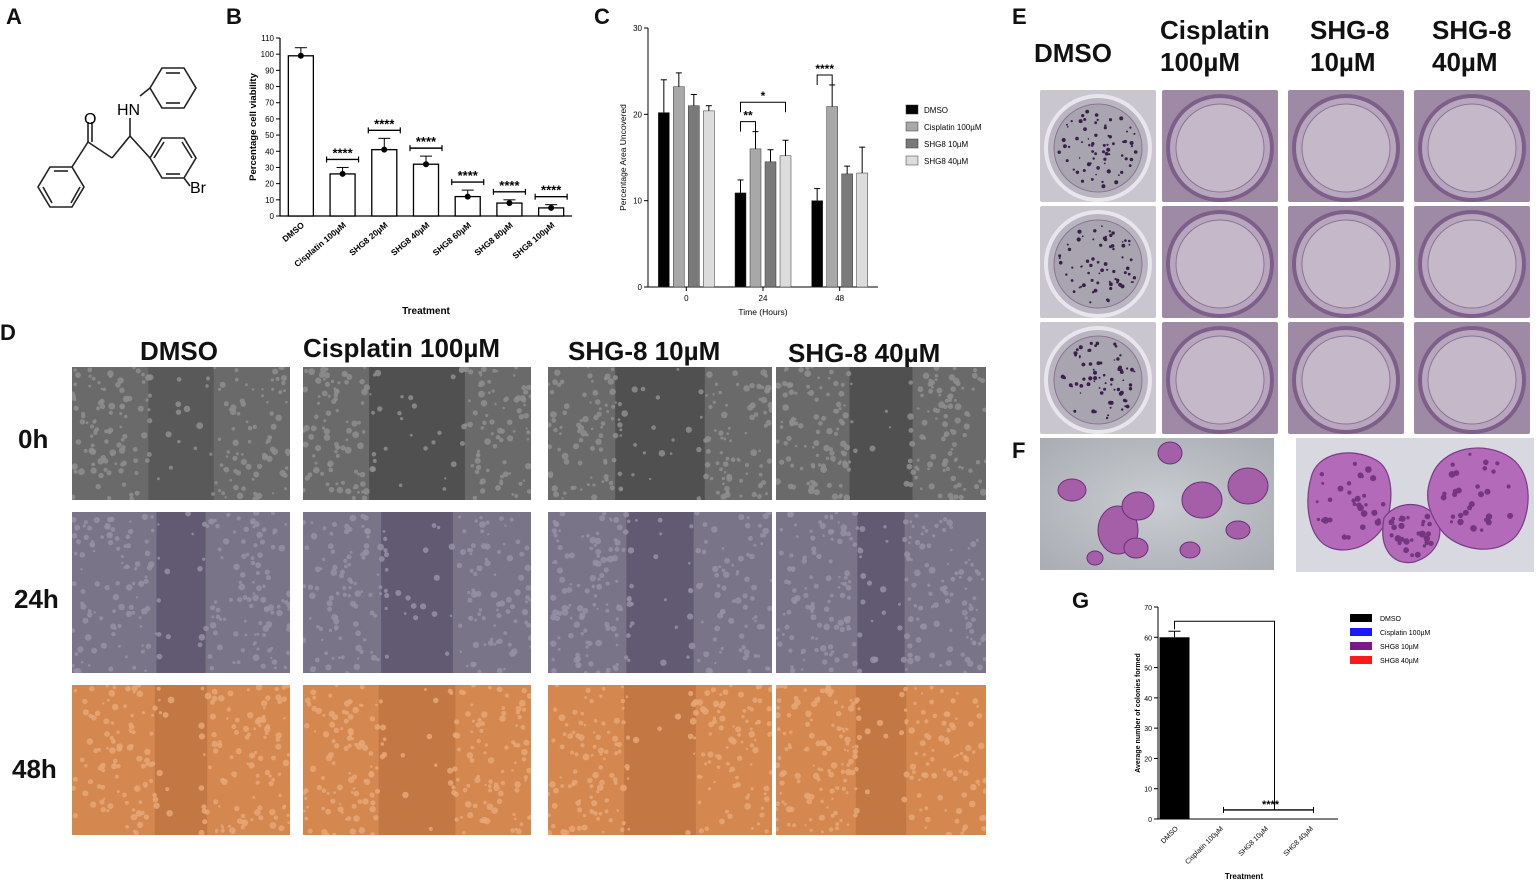  What do you see at coordinates (1148, 699) in the screenshot?
I see `g-y-tick-label: 40` at bounding box center [1148, 699].